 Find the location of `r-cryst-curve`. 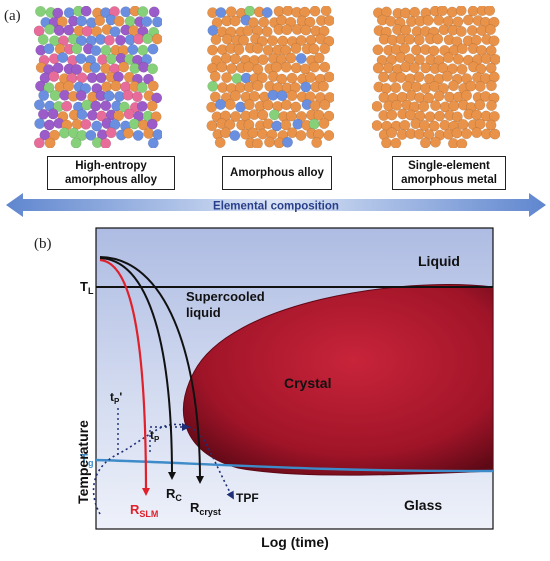

r-cryst-curve is located at coordinates (151, 370).